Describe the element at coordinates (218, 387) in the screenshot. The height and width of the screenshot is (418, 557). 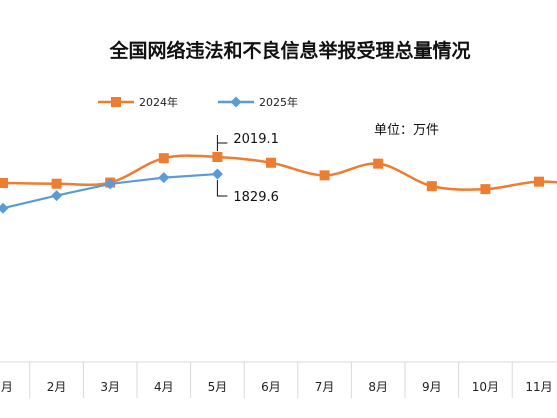
I see `x-tick-label: 5月` at that location.